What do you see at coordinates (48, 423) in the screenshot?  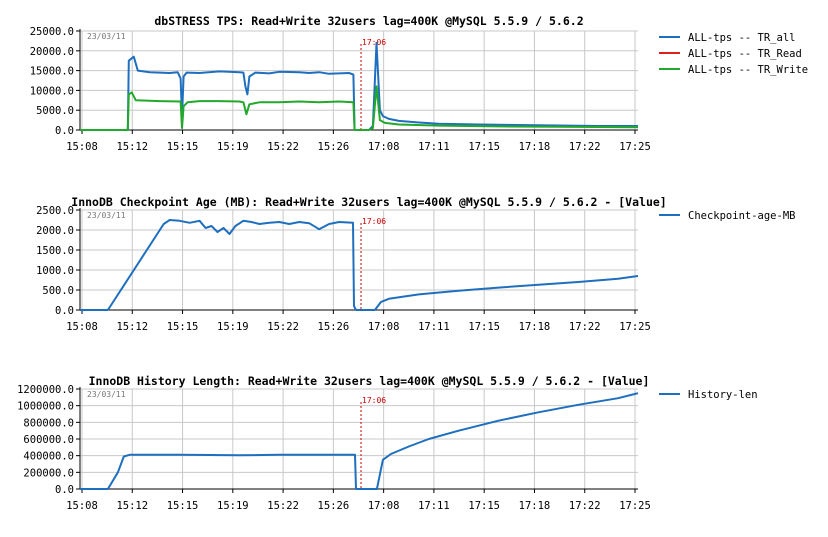 I see `y-tick-label: 800000.0` at bounding box center [48, 423].